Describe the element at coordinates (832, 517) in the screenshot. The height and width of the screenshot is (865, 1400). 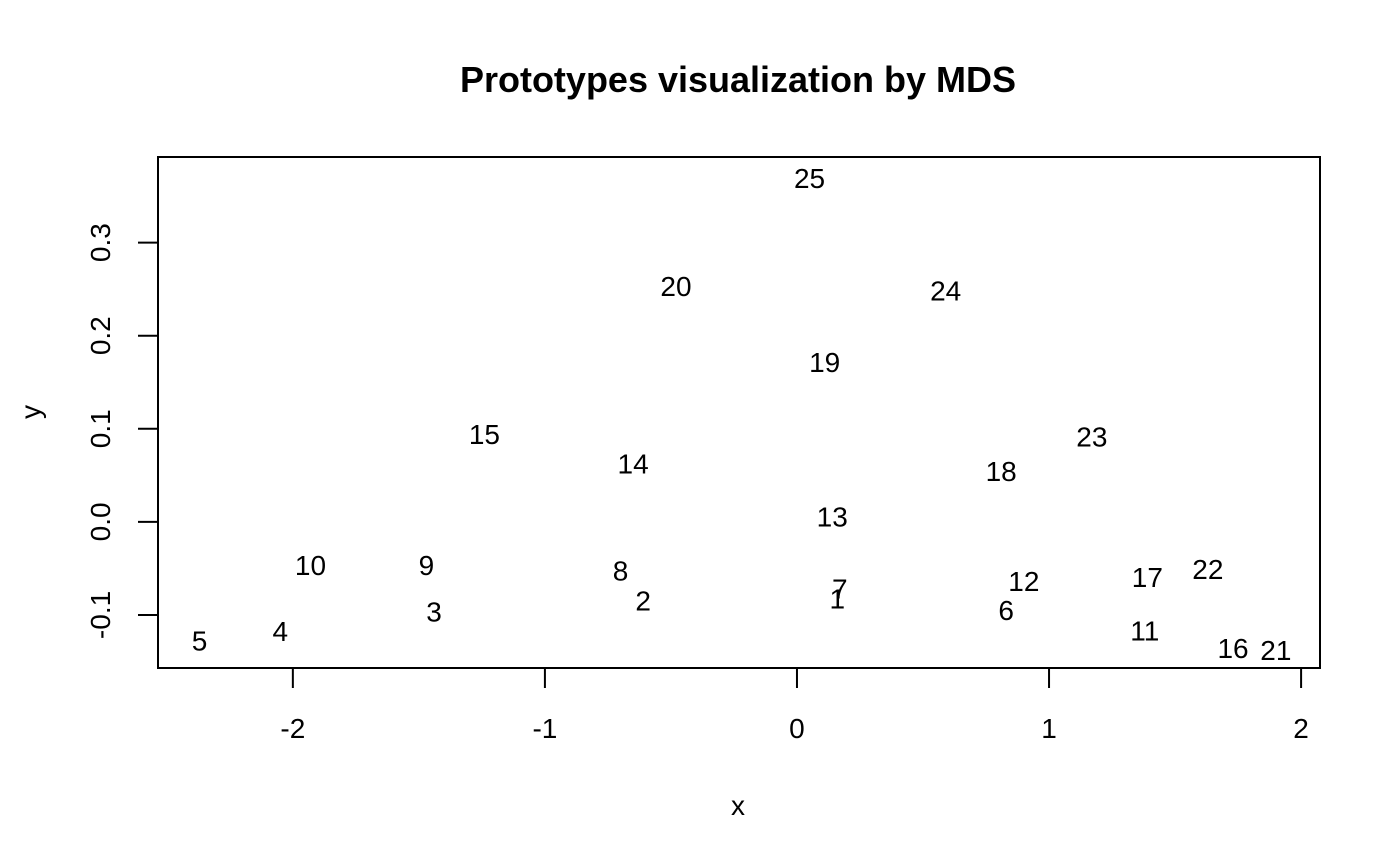
I see `point-label-13: 13` at that location.